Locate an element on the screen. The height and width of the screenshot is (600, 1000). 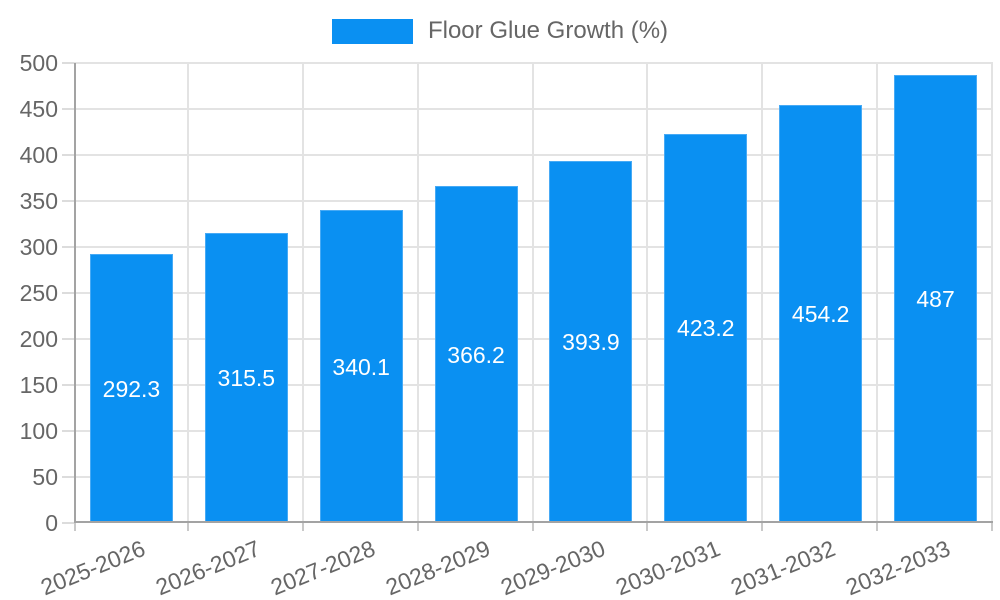
bar-value-label: 487 is located at coordinates (935, 298).